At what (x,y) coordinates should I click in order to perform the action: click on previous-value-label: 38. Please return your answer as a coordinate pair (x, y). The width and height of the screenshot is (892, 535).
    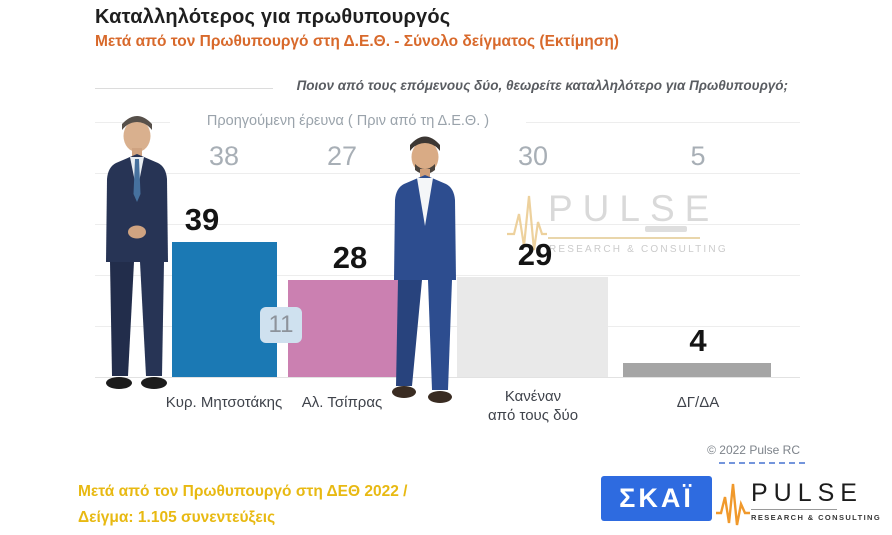
    Looking at the image, I should click on (224, 156).